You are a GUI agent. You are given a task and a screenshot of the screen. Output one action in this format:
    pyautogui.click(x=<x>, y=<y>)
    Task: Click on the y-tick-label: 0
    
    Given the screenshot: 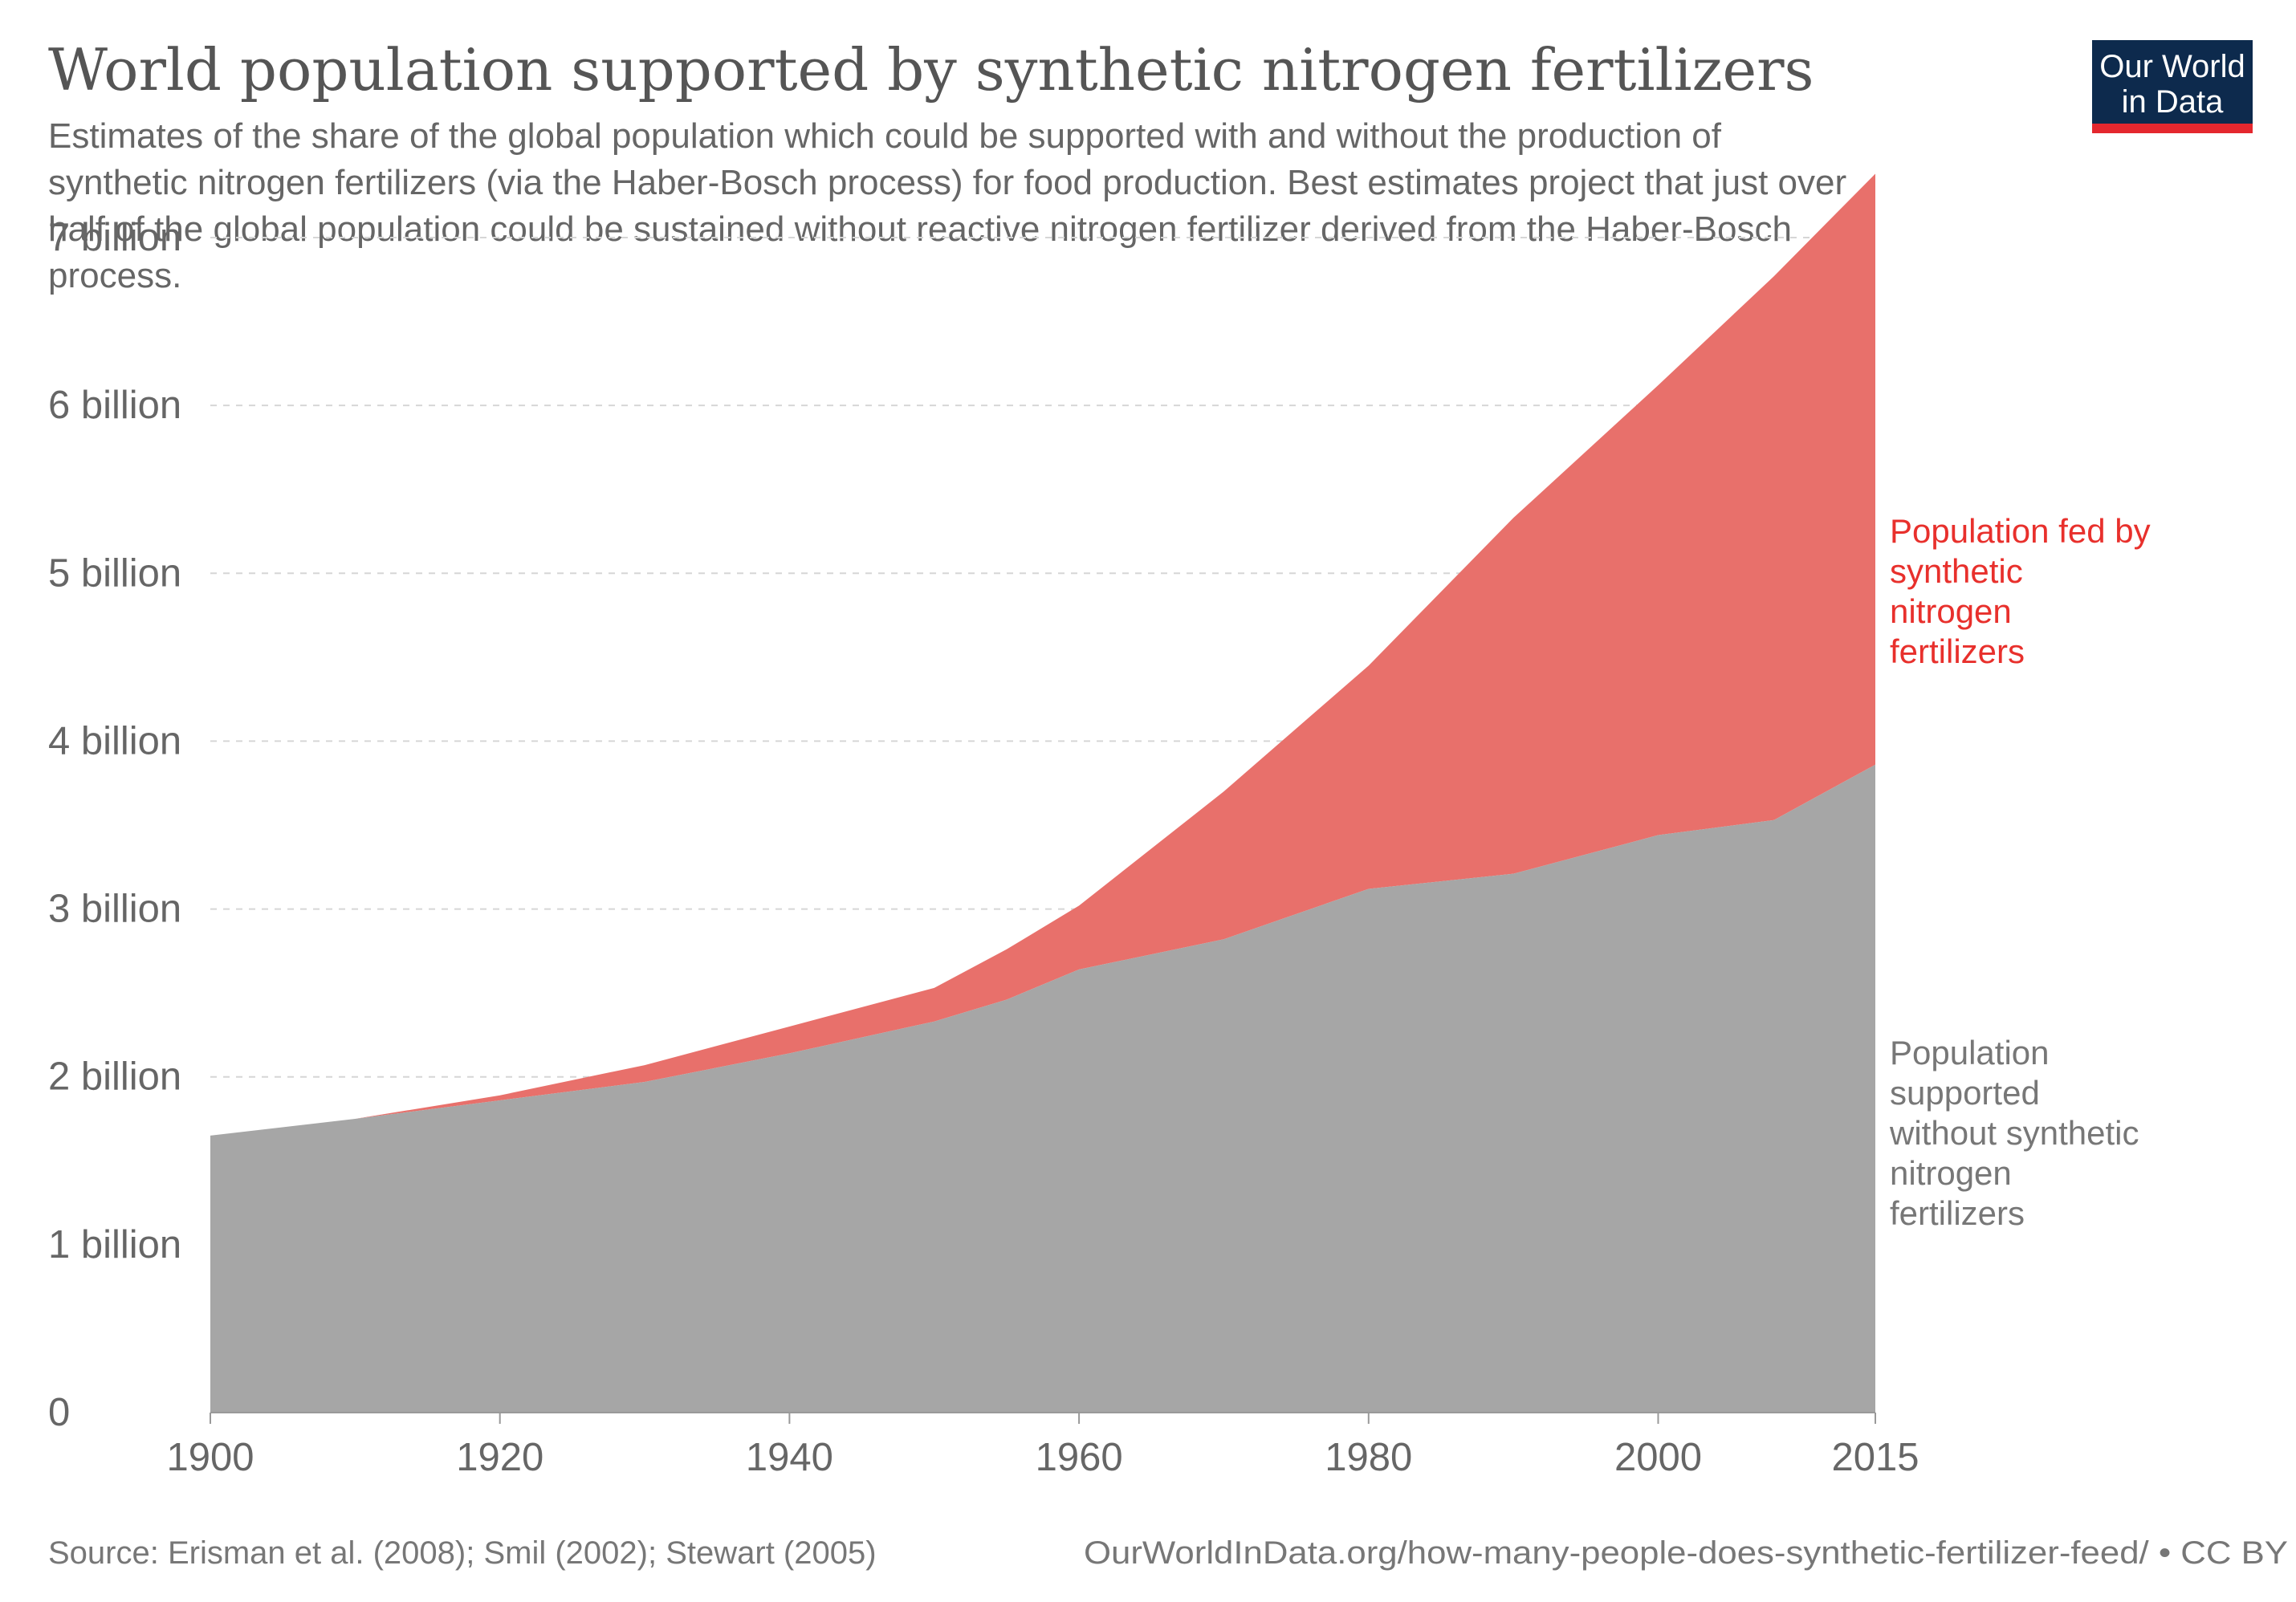 What is the action you would take?
    pyautogui.click(x=59, y=1412)
    